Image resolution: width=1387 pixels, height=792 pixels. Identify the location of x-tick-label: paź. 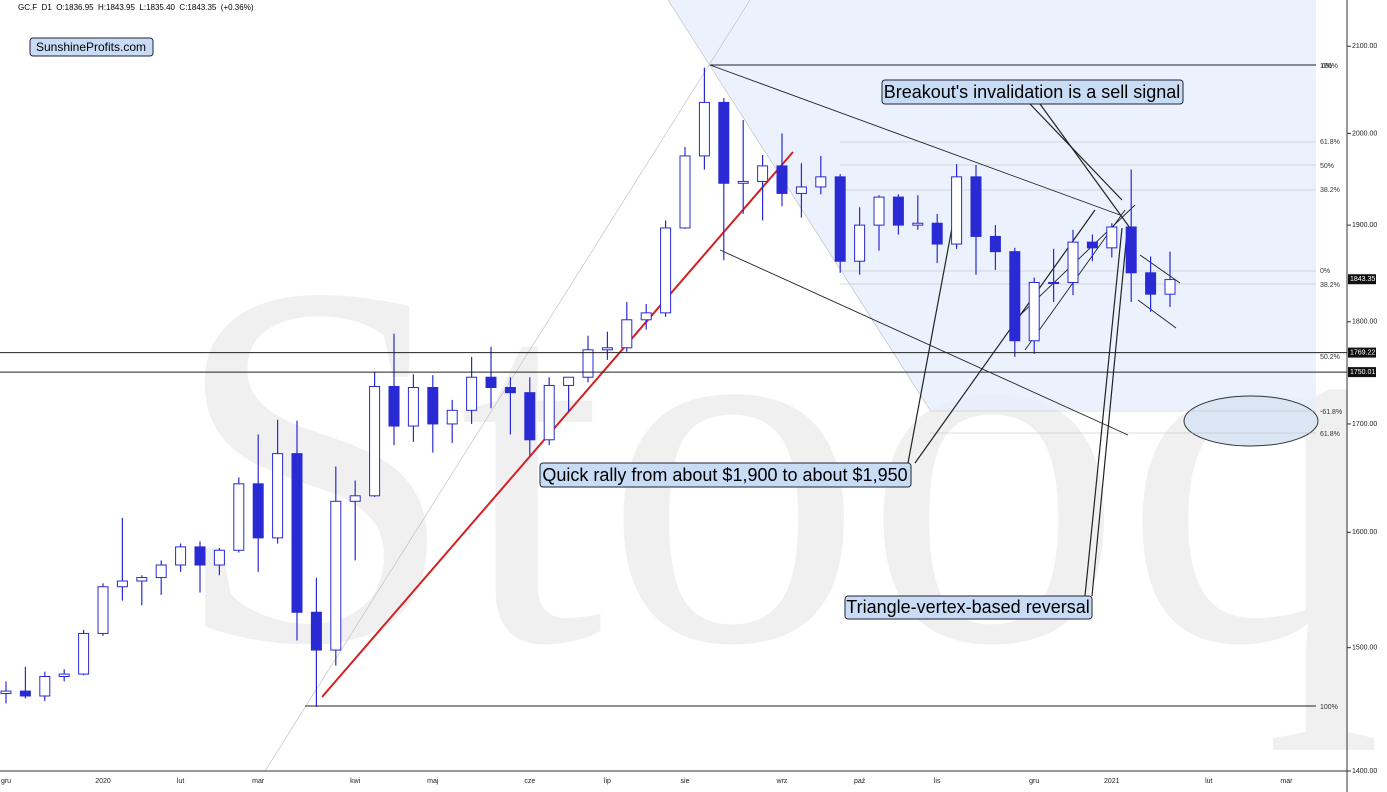
(860, 781).